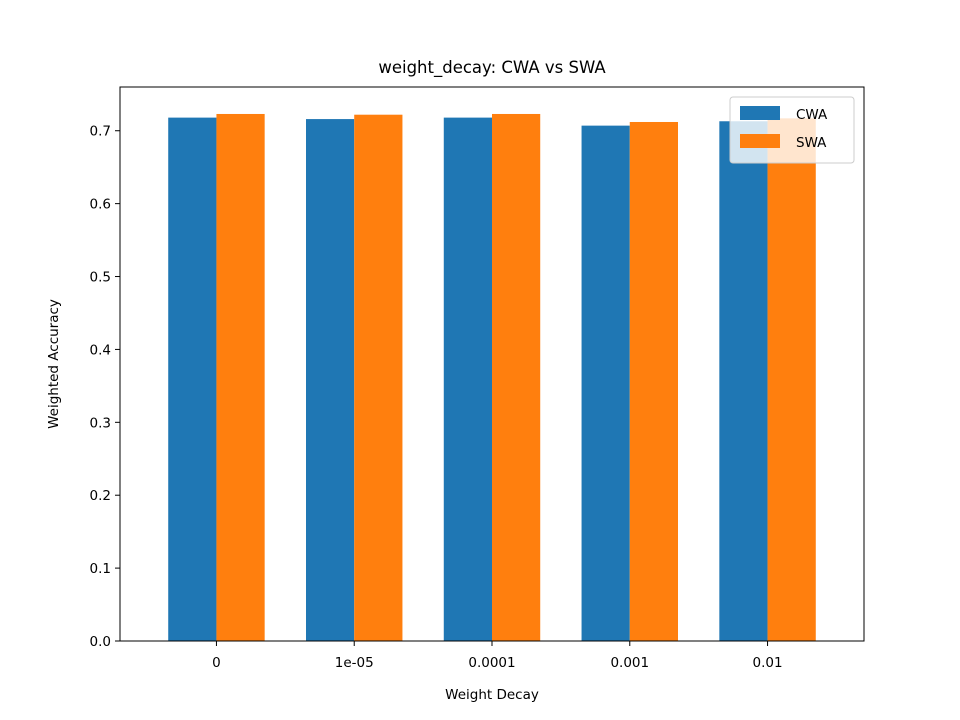 The image size is (960, 720). What do you see at coordinates (100, 496) in the screenshot?
I see `y-tick-label: 0.2` at bounding box center [100, 496].